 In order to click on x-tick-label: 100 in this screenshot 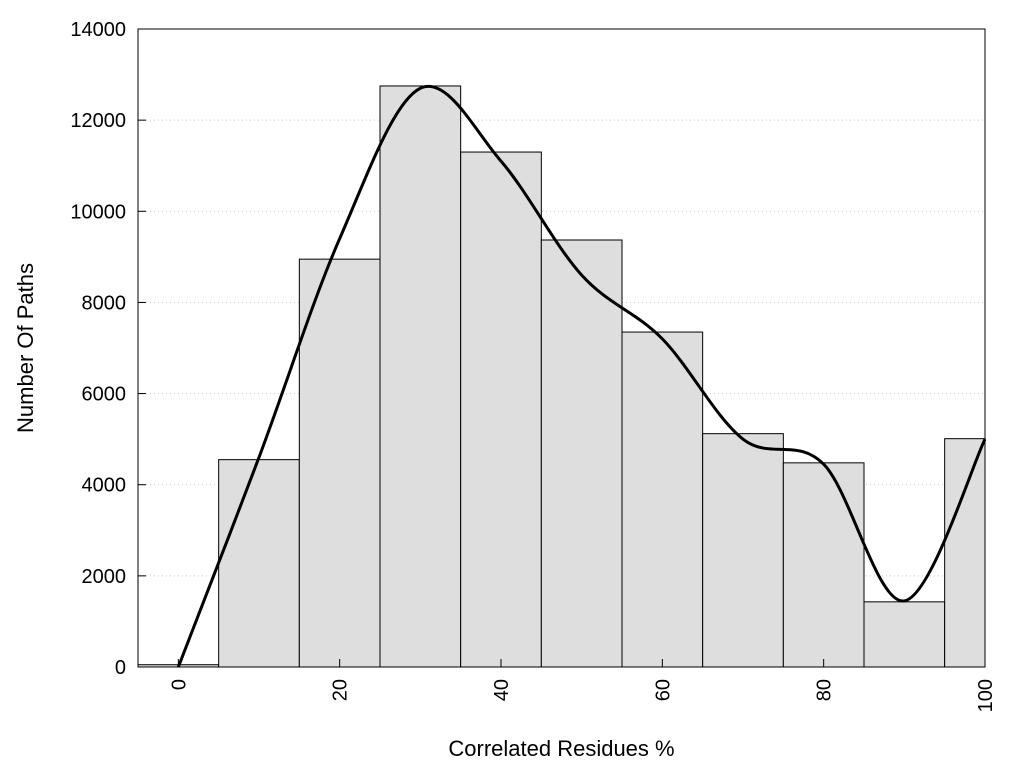, I will do `click(986, 695)`.